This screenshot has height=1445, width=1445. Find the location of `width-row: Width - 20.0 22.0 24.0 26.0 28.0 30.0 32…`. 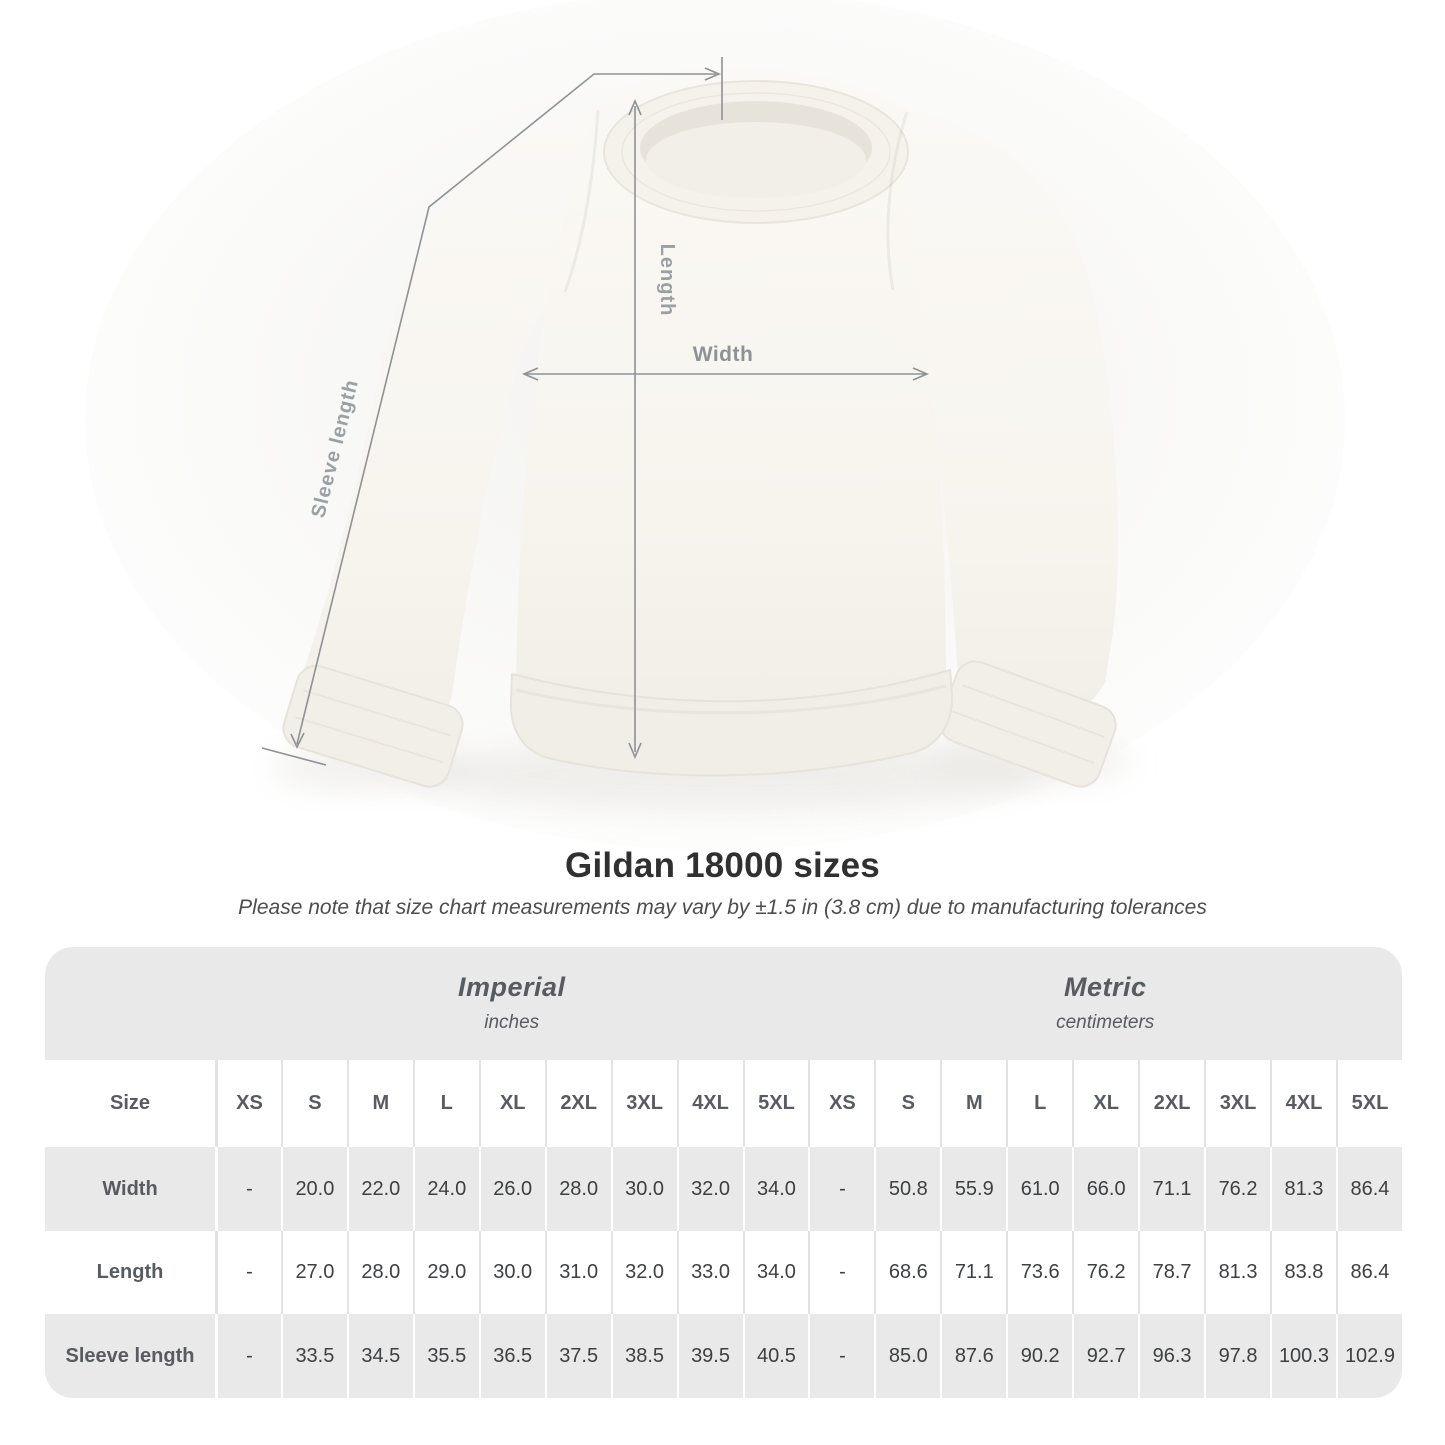

width-row: Width - 20.0 22.0 24.0 26.0 28.0 30.0 32… is located at coordinates (723, 1189).